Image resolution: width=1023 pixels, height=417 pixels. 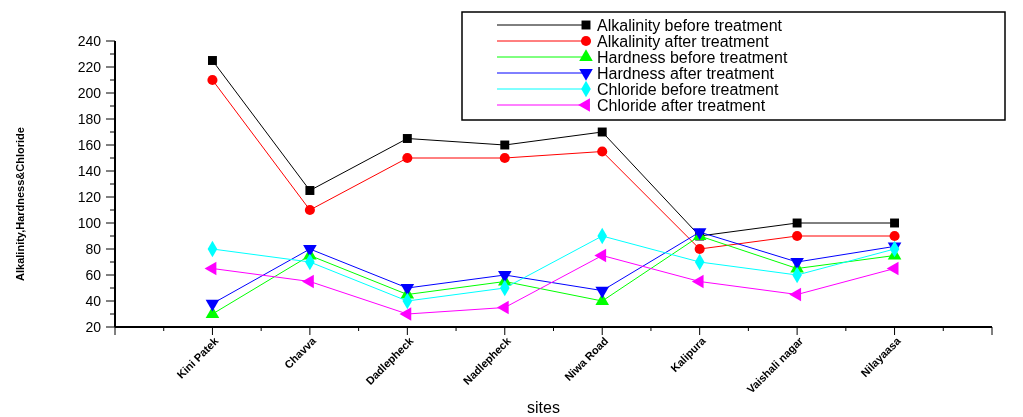 I want to click on y-tick-label: 160, so click(x=89, y=144).